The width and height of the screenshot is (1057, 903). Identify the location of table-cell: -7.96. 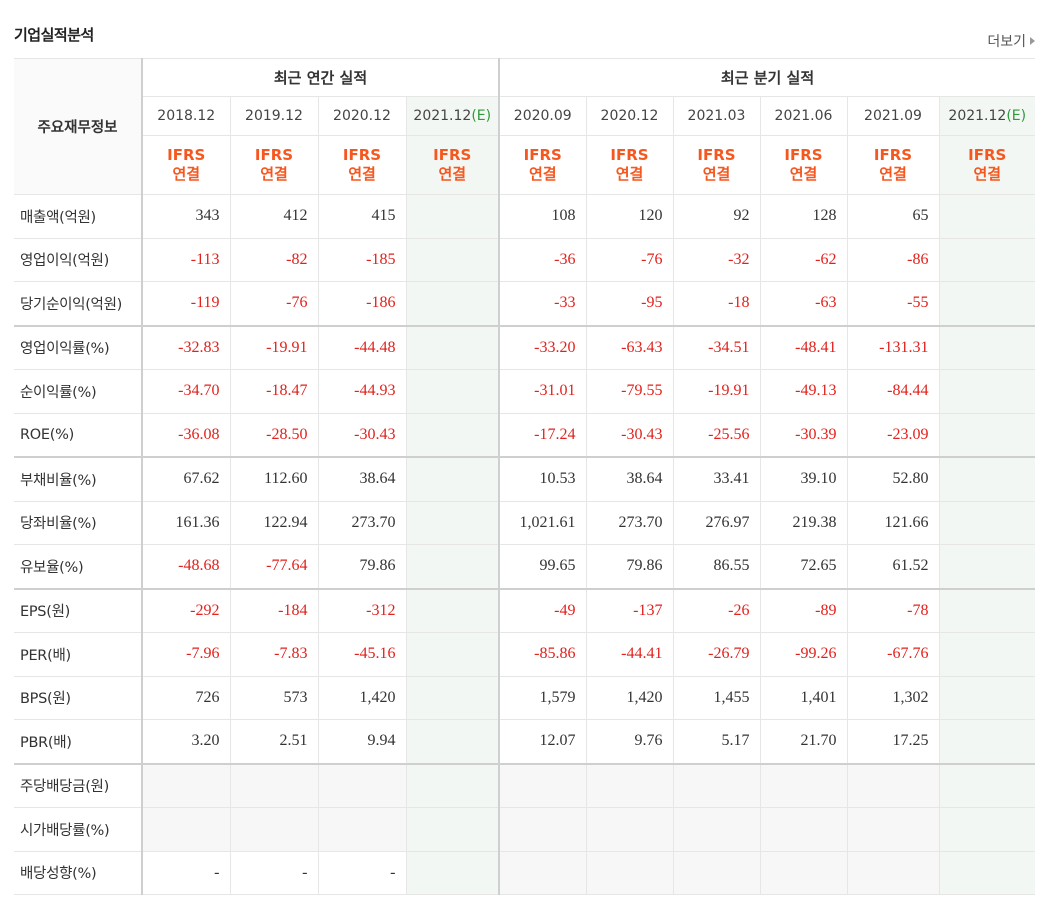
(186, 654).